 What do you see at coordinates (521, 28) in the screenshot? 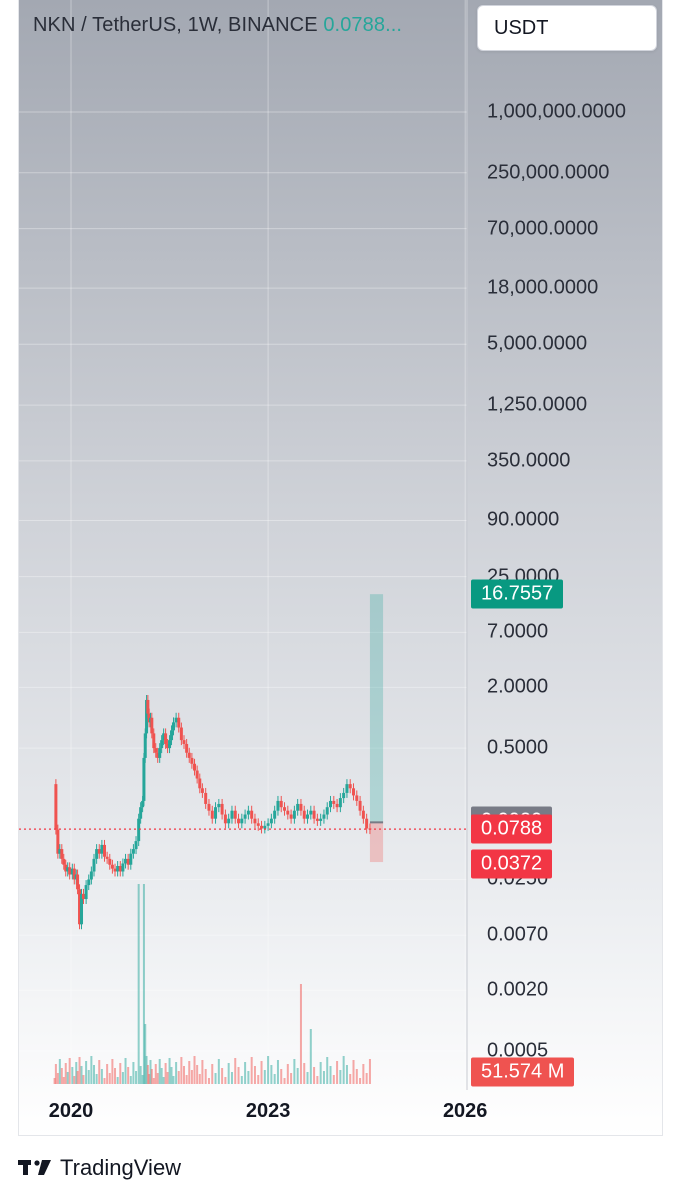
I see `currency-value: USDT` at bounding box center [521, 28].